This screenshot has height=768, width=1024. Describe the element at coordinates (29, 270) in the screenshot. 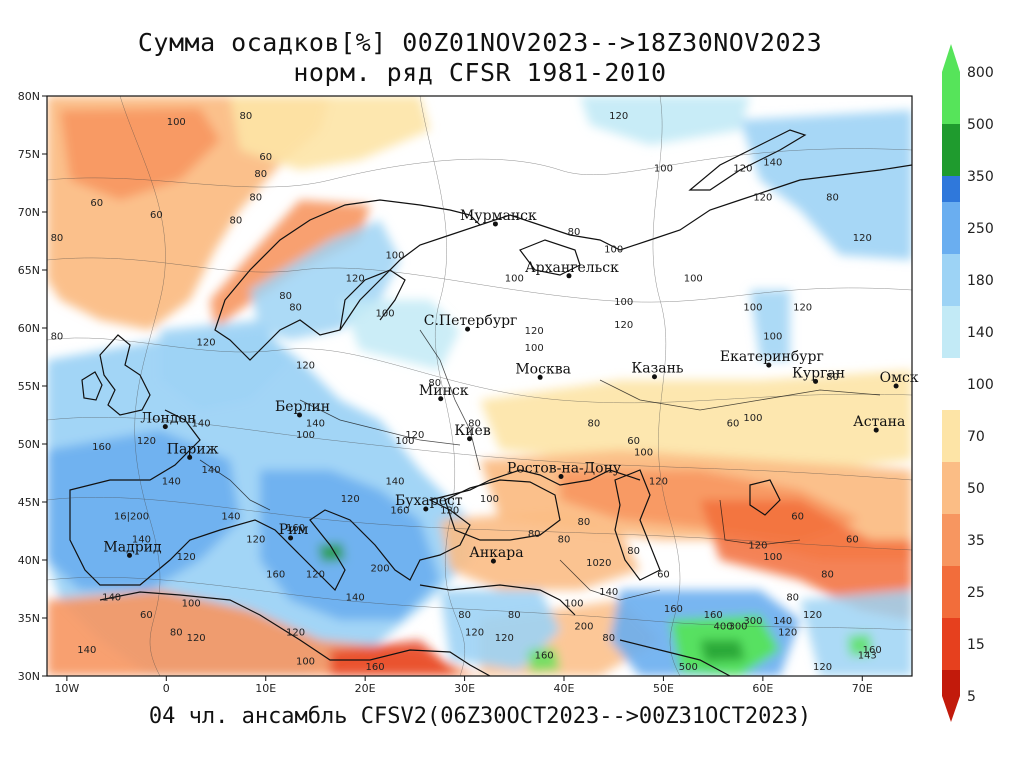

I see `lat-tick-label: 65N` at that location.